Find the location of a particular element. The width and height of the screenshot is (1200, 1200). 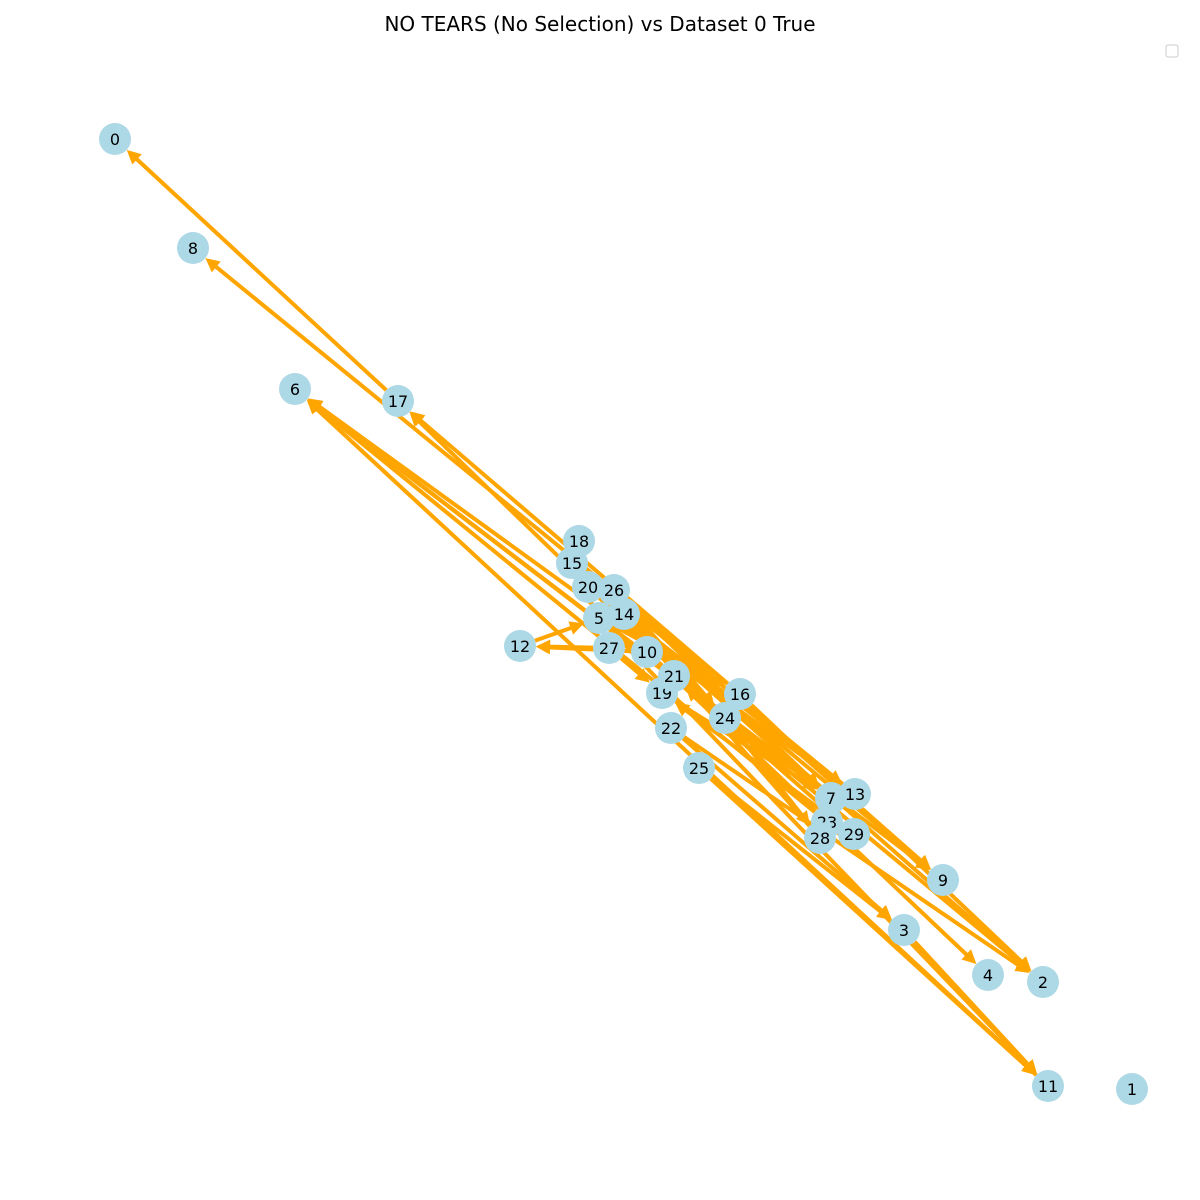

node-label: 3 is located at coordinates (904, 930).